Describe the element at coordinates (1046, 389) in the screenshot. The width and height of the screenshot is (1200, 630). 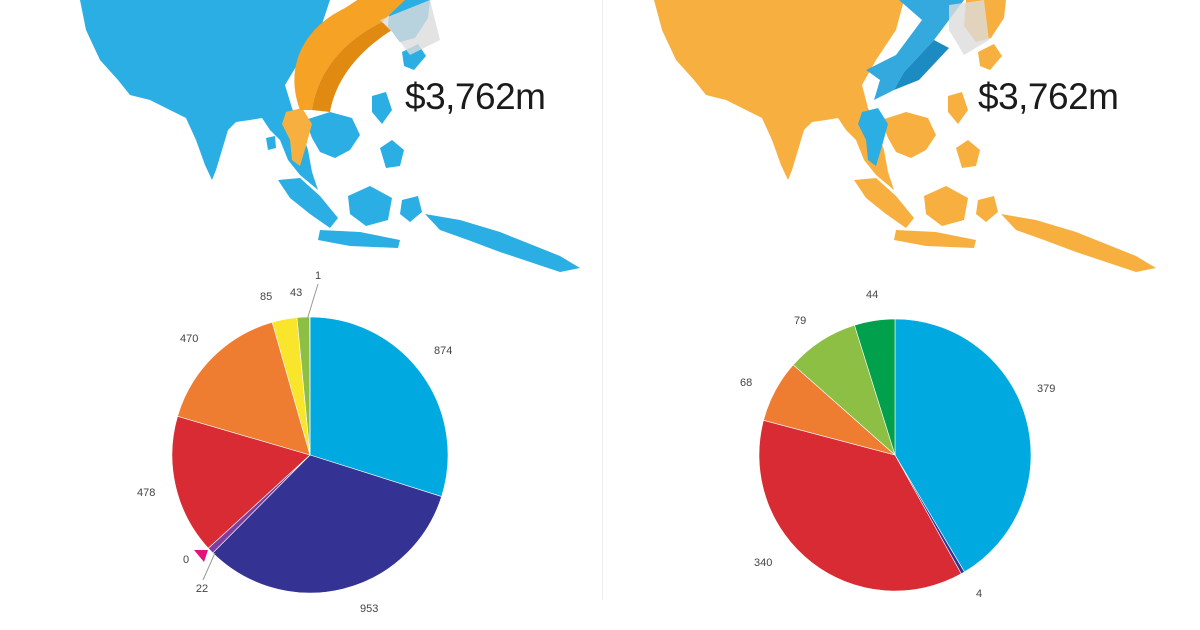
I see `right-data-label-379: 379` at that location.